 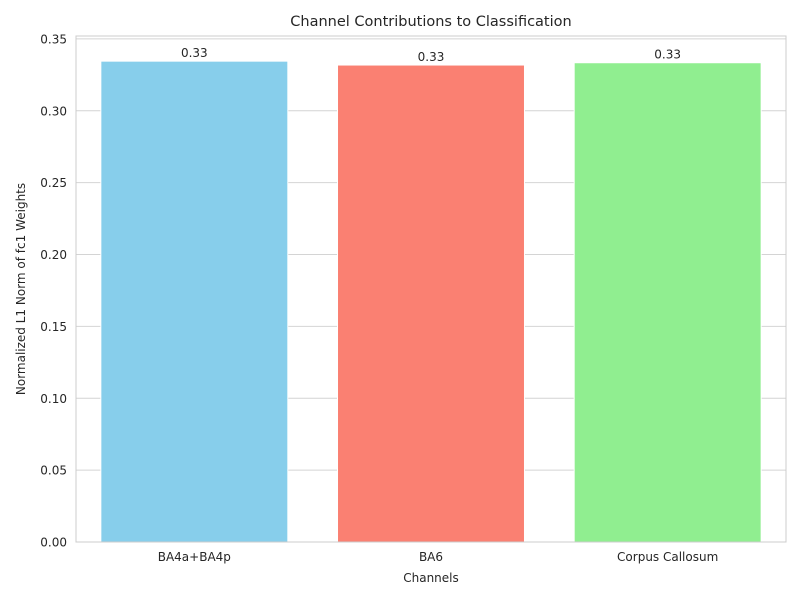 I want to click on y-axis-ticks: 0.00 0.05 0.10 0.15 0.20 0.25 0.30 0.35, so click(x=53, y=290).